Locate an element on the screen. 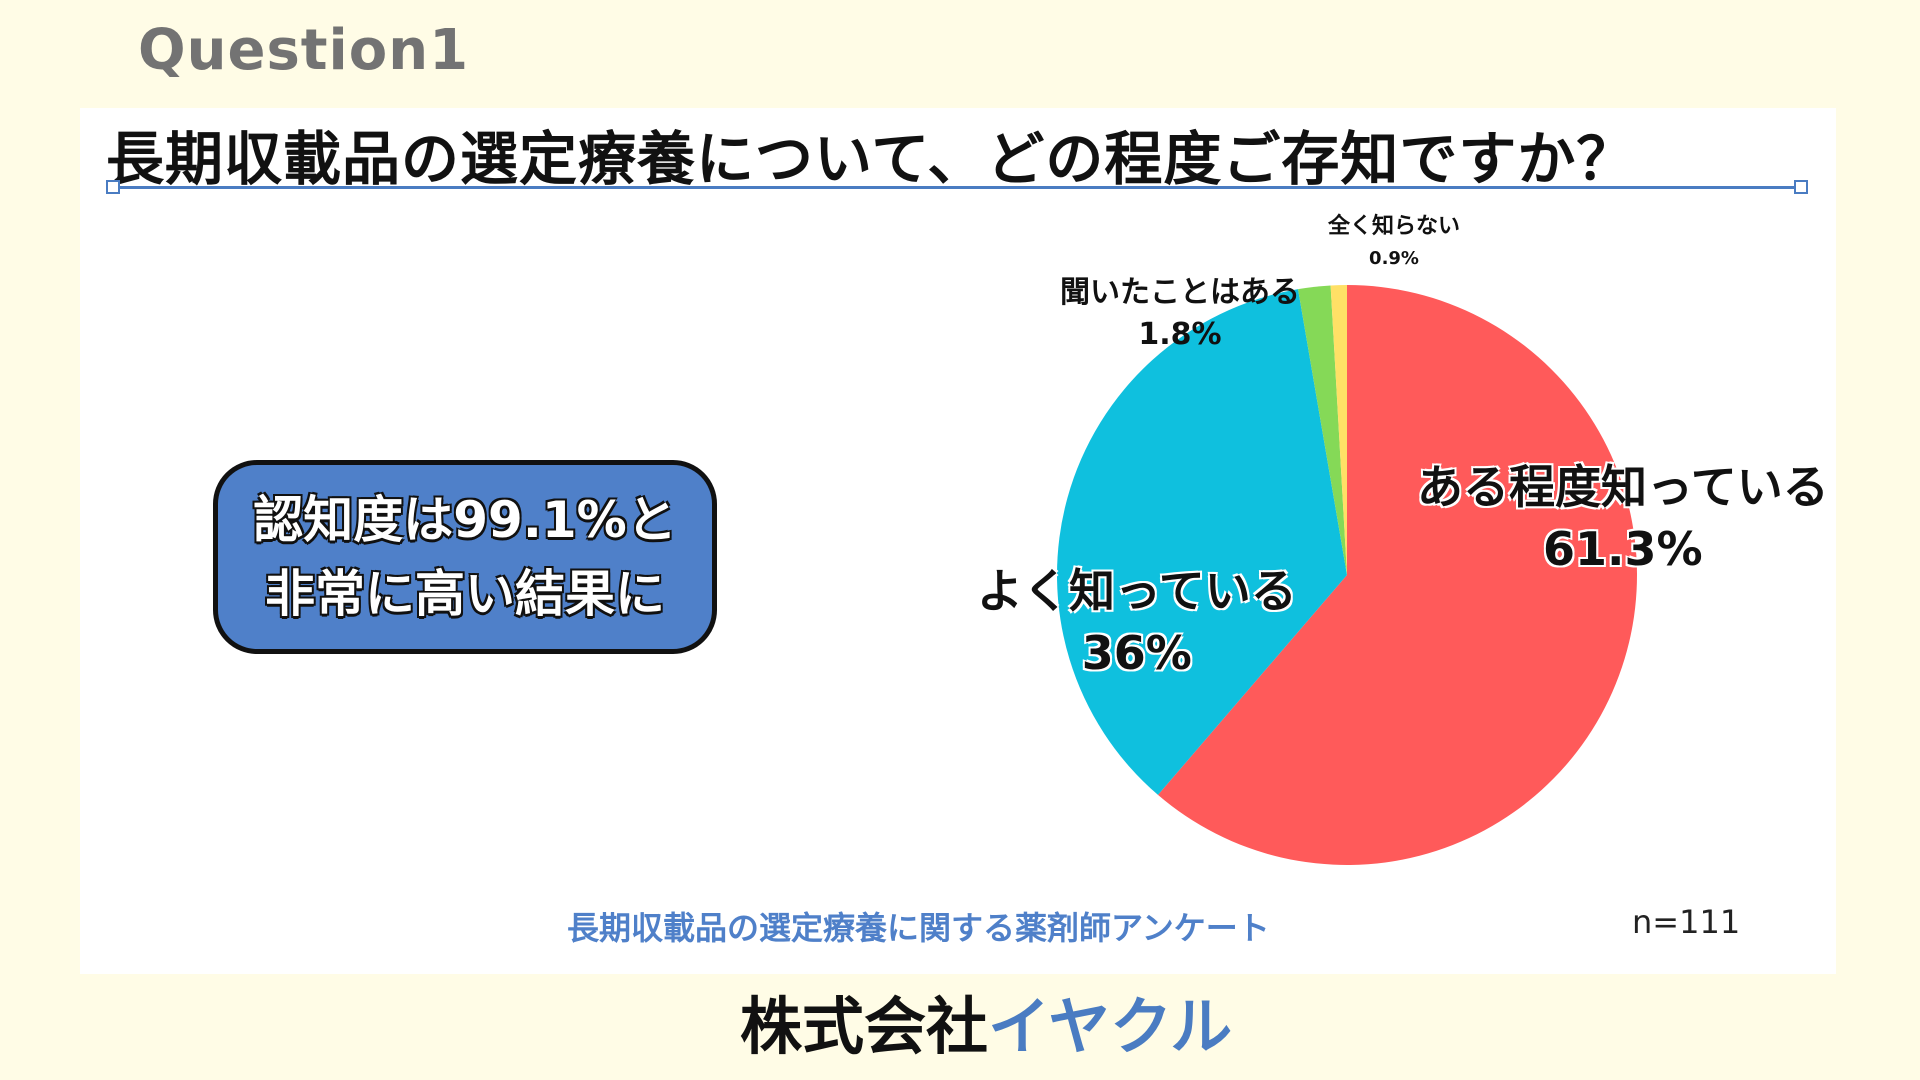 This screenshot has width=1920, height=1080. slice-category: ある程度知っている is located at coordinates (1623, 487).